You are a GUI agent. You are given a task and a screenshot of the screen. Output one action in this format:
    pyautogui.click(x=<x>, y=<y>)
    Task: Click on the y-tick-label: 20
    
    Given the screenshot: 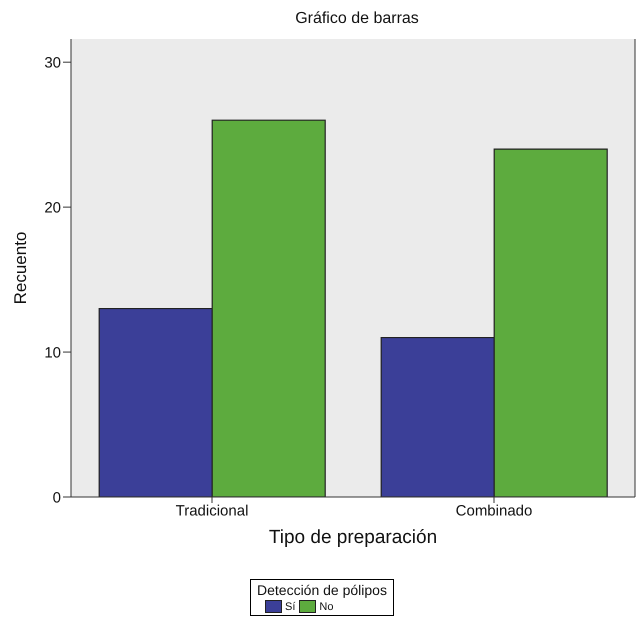 What is the action you would take?
    pyautogui.click(x=52, y=207)
    